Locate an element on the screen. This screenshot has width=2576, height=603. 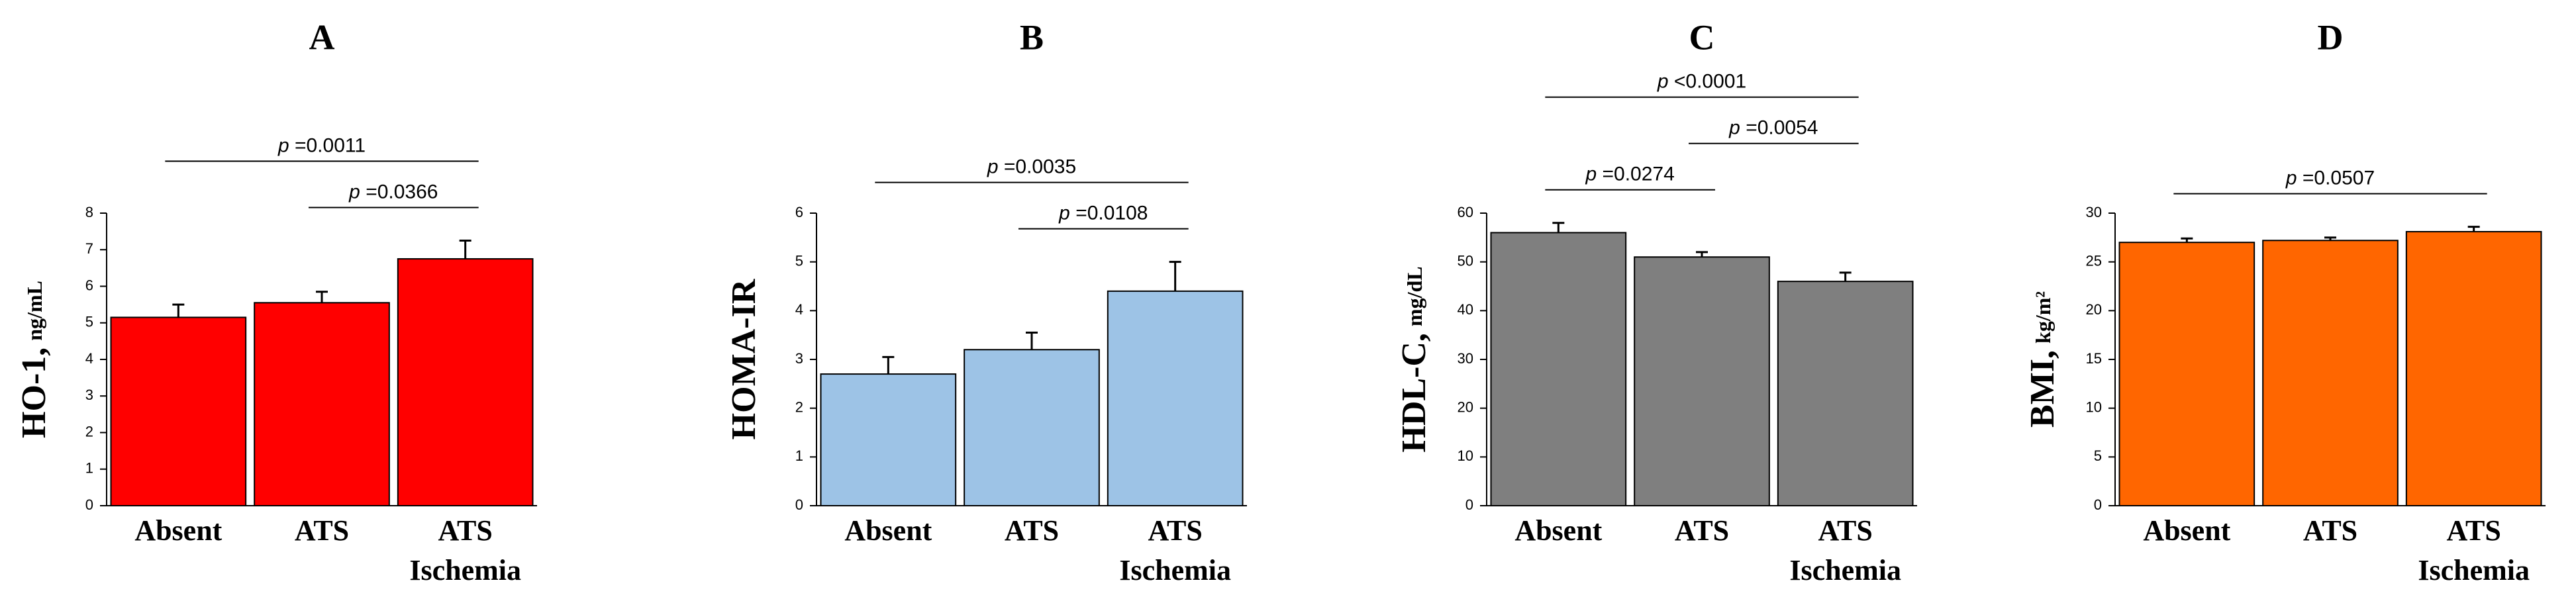
y-axis-label: HOMA-IR is located at coordinates (744, 359).